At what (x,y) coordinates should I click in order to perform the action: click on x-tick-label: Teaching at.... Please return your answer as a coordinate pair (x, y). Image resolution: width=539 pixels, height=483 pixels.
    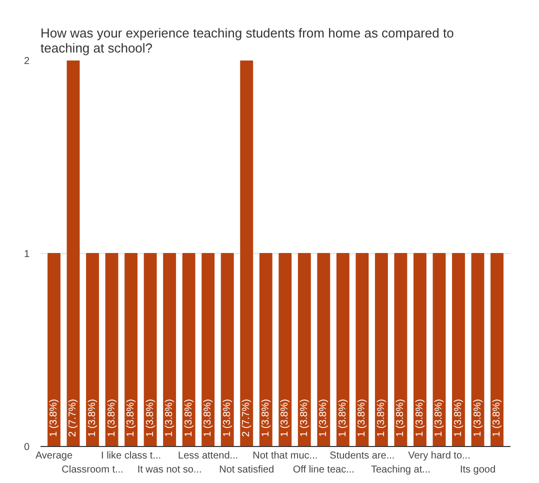
    Looking at the image, I should click on (400, 470).